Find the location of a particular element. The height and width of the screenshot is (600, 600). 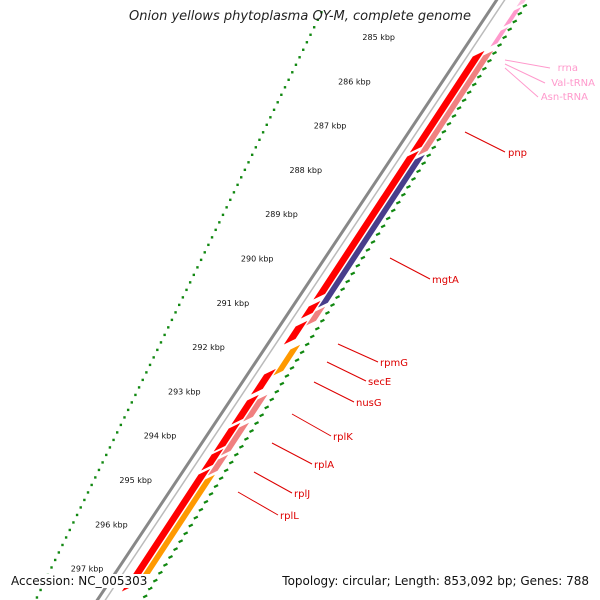

gene-label: Val-tRNA is located at coordinates (573, 83).